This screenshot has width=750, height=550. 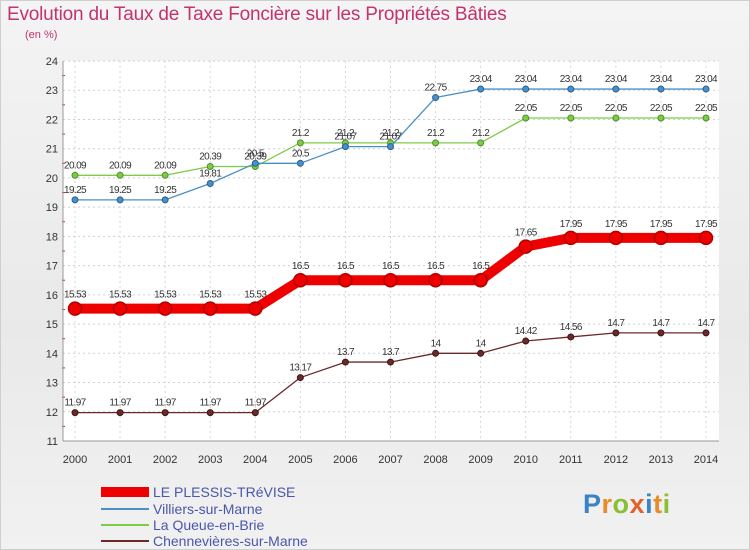 What do you see at coordinates (52, 208) in the screenshot?
I see `y-tick-label: 19` at bounding box center [52, 208].